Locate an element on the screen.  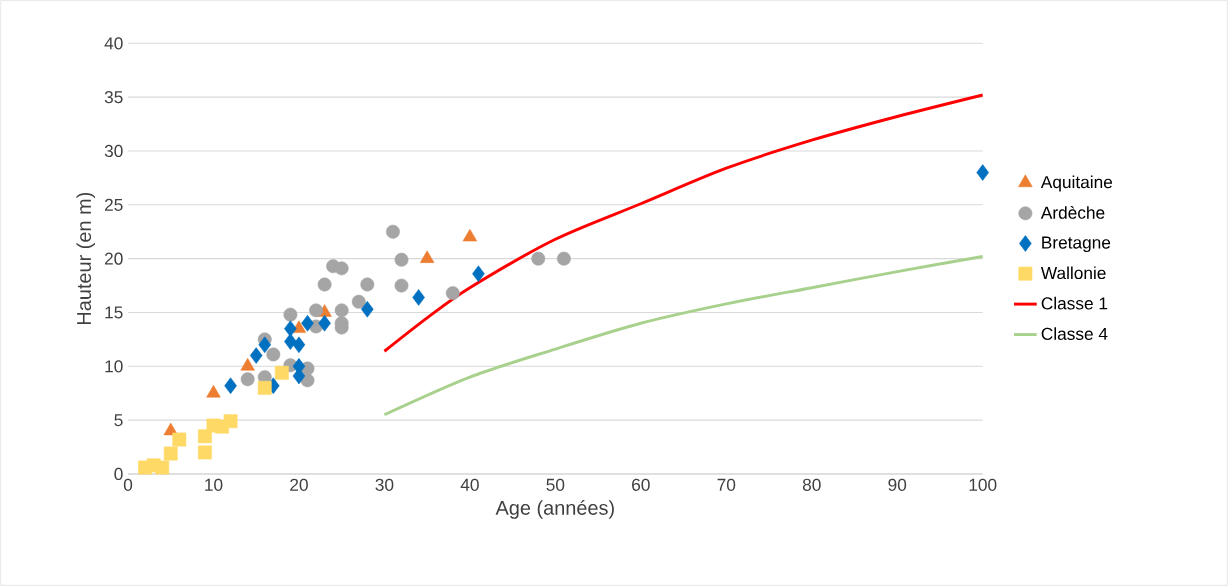
y-tick-label: 30 is located at coordinates (113, 151).